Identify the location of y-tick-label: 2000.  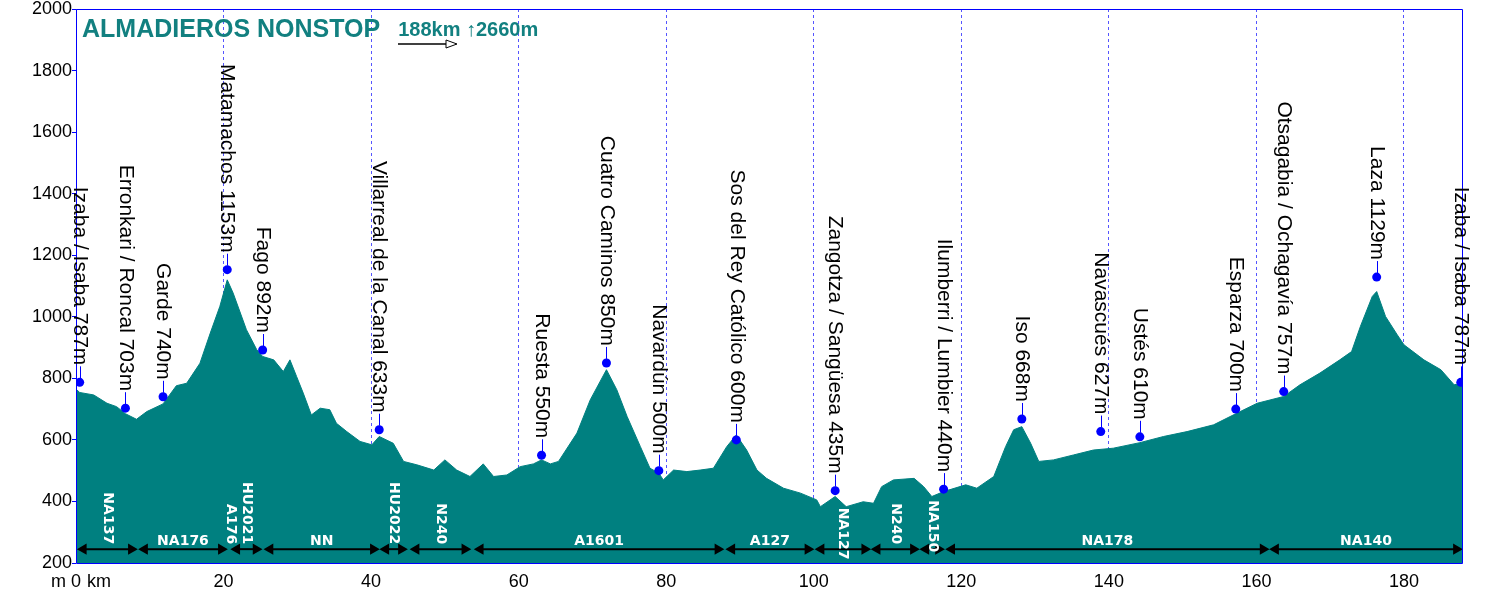
(51, 9).